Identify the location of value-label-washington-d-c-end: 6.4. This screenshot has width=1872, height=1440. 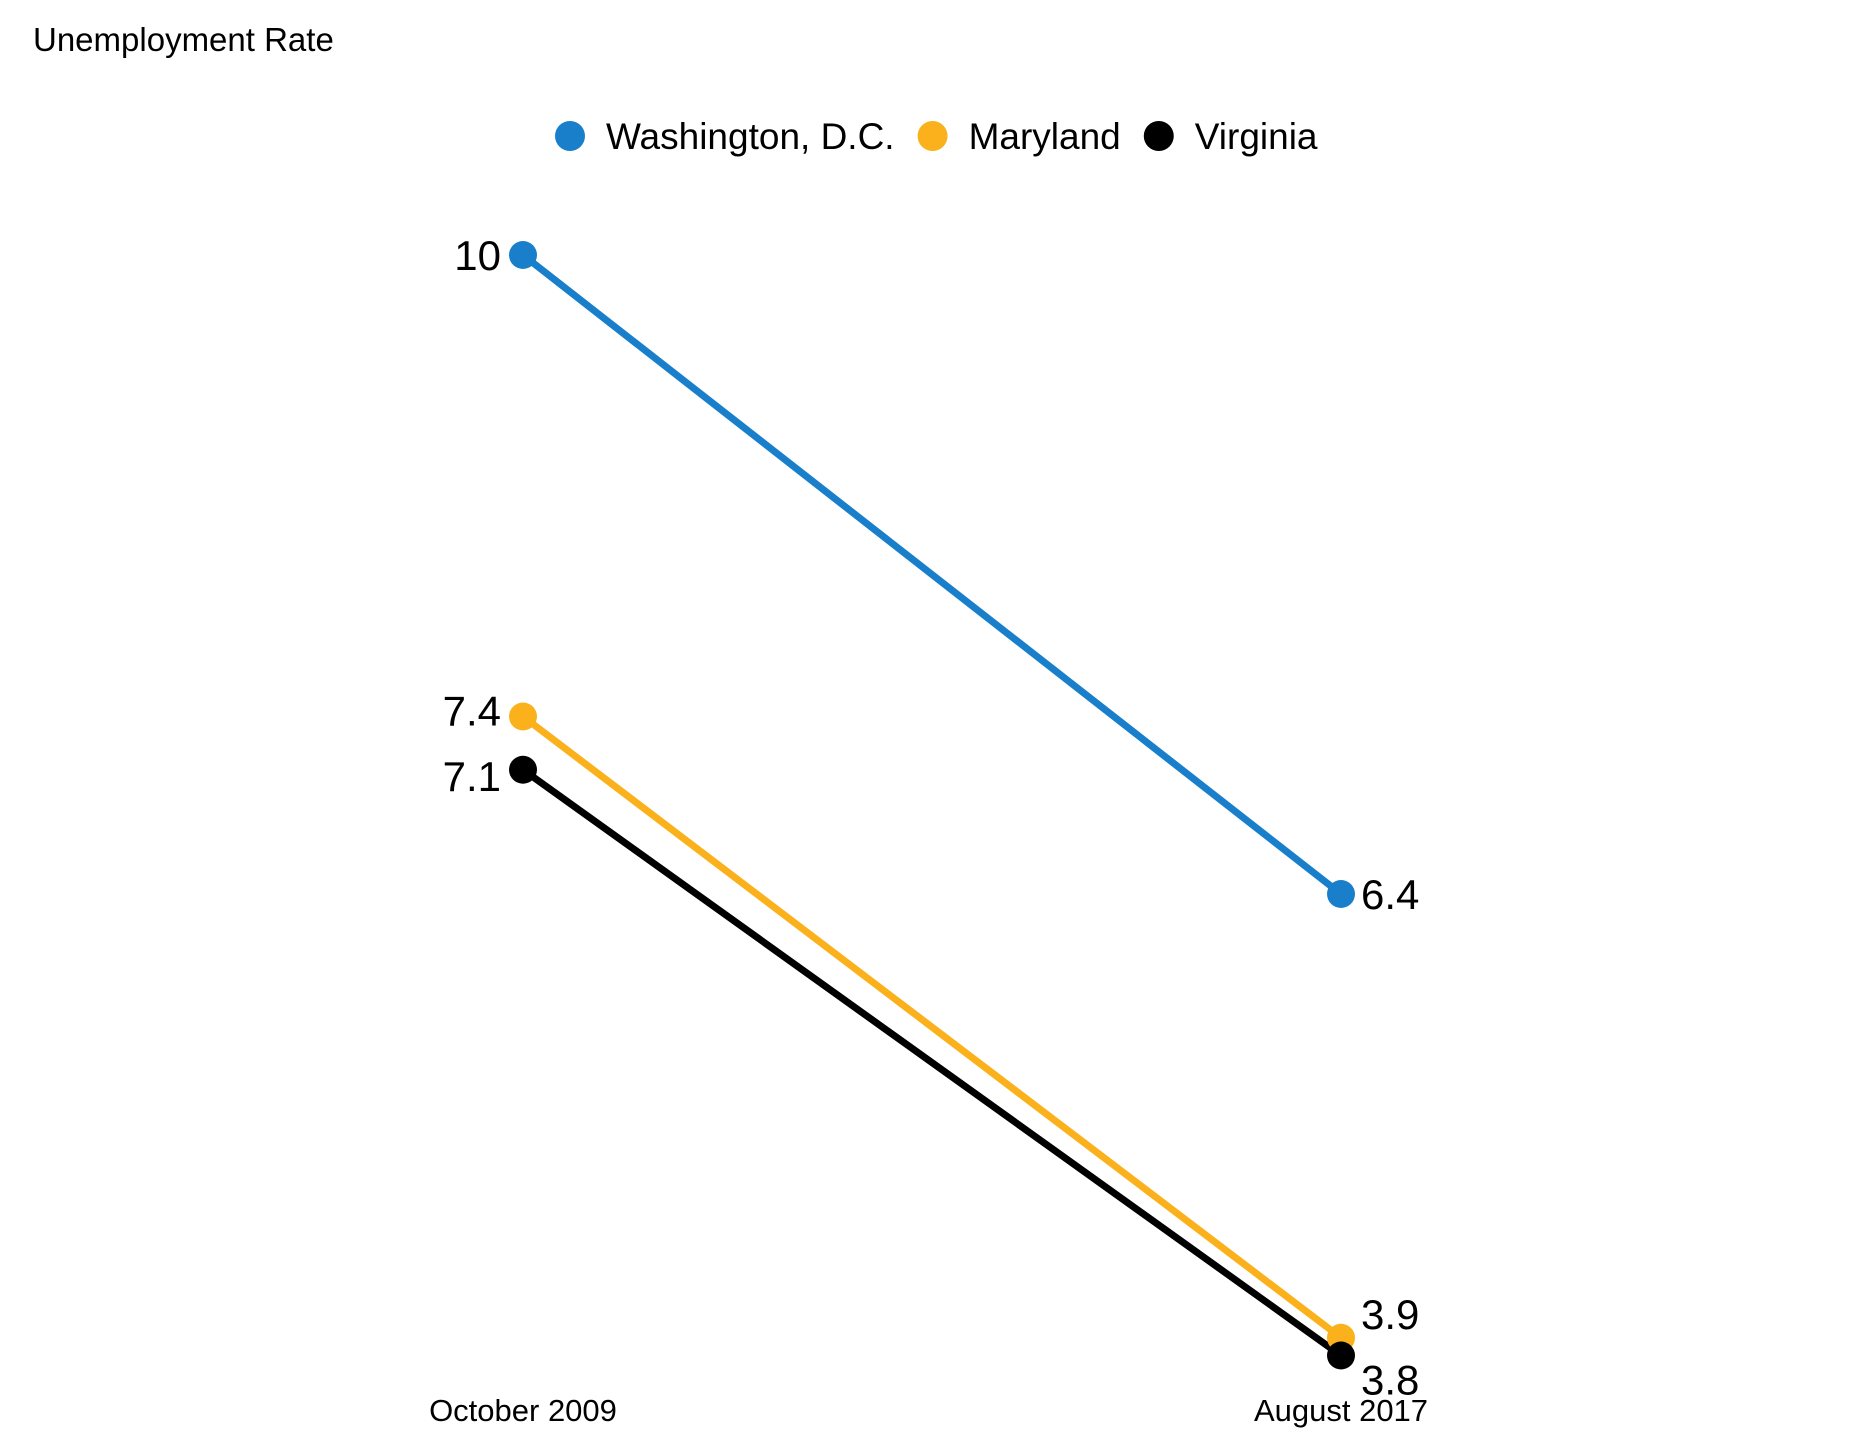
(1390, 894).